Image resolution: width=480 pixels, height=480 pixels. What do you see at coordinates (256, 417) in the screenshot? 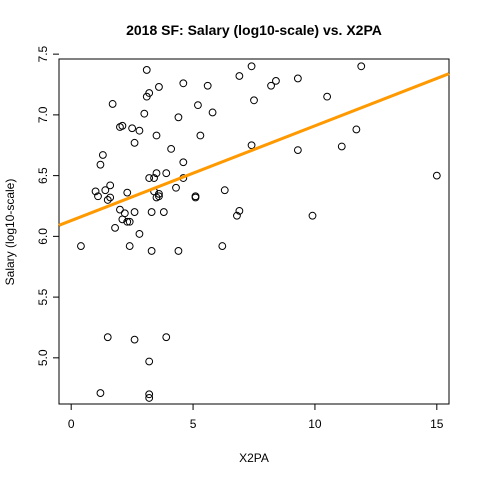
I see `x-axis: 0 5 10 15` at bounding box center [256, 417].